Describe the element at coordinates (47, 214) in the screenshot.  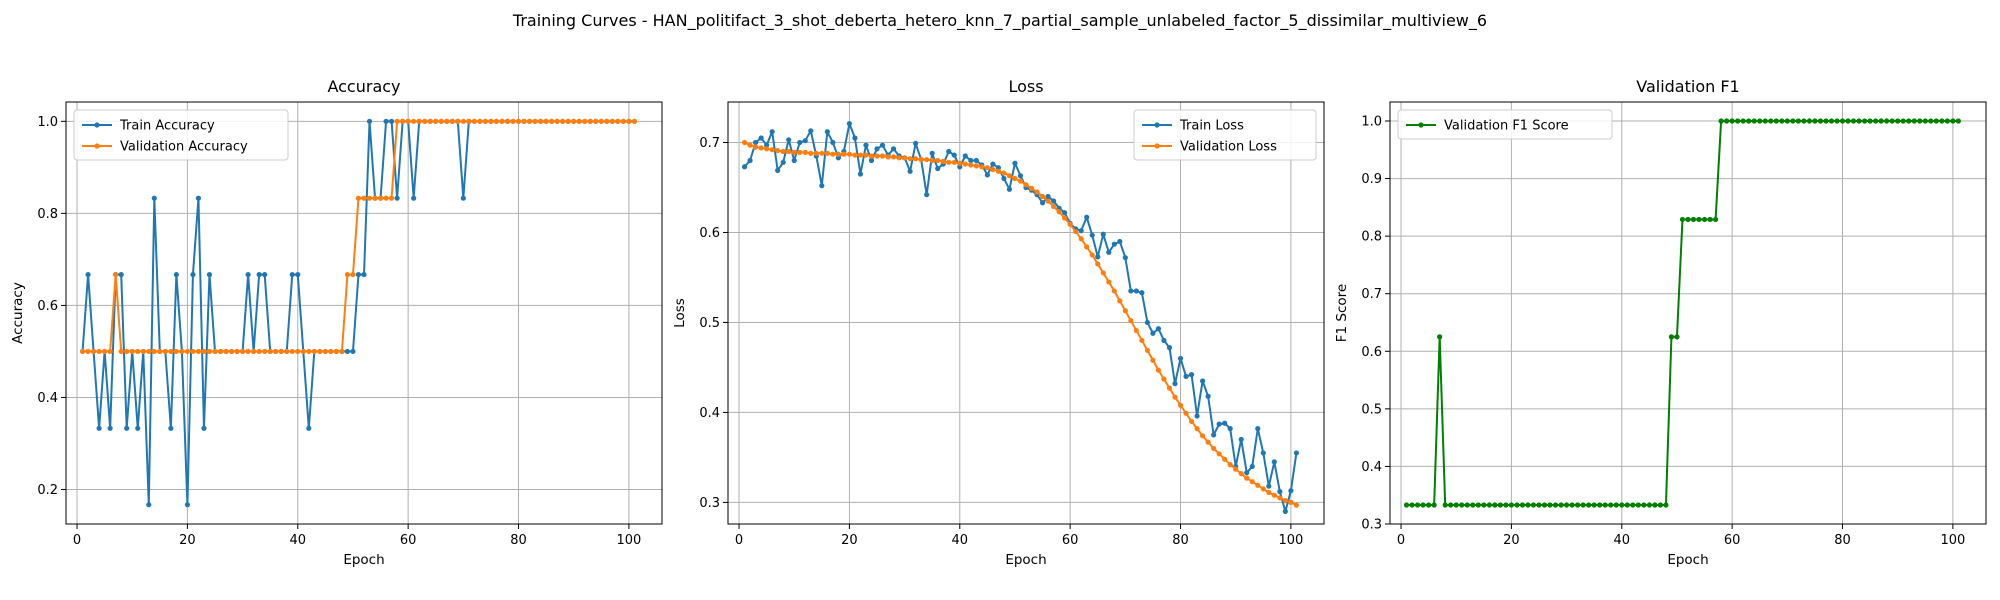
I see `accuracy-y-tick-label: 0.8` at that location.